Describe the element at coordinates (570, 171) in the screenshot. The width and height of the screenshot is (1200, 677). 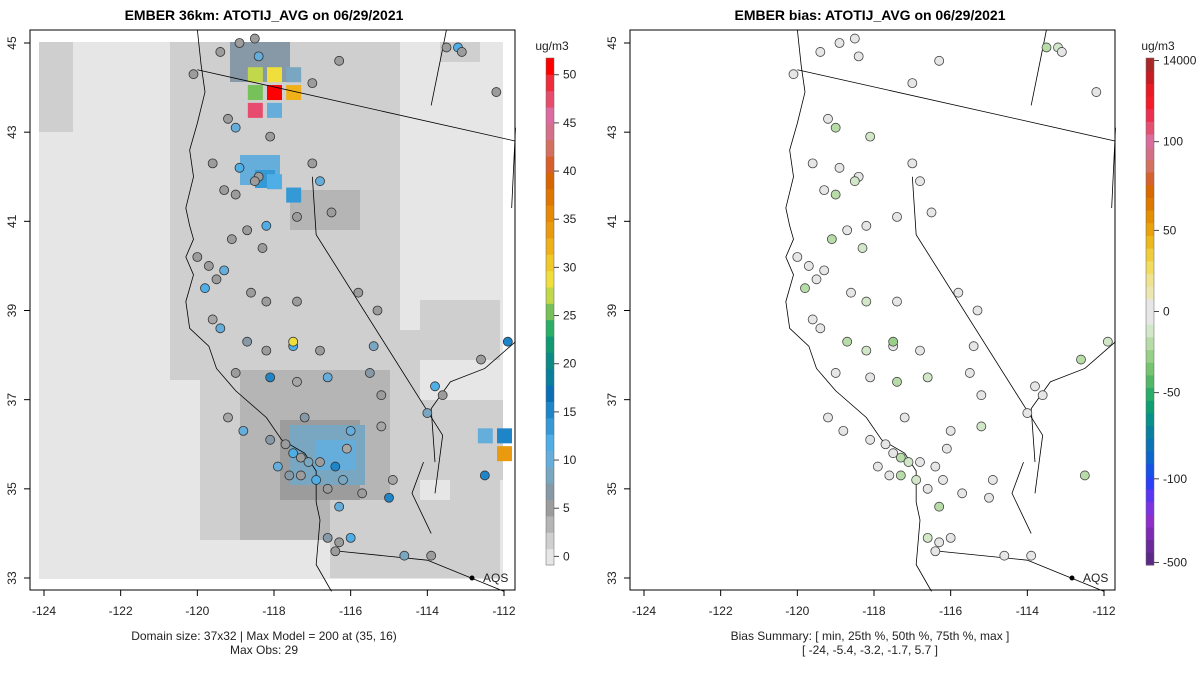
I see `colorbar-tick-label: 40` at that location.